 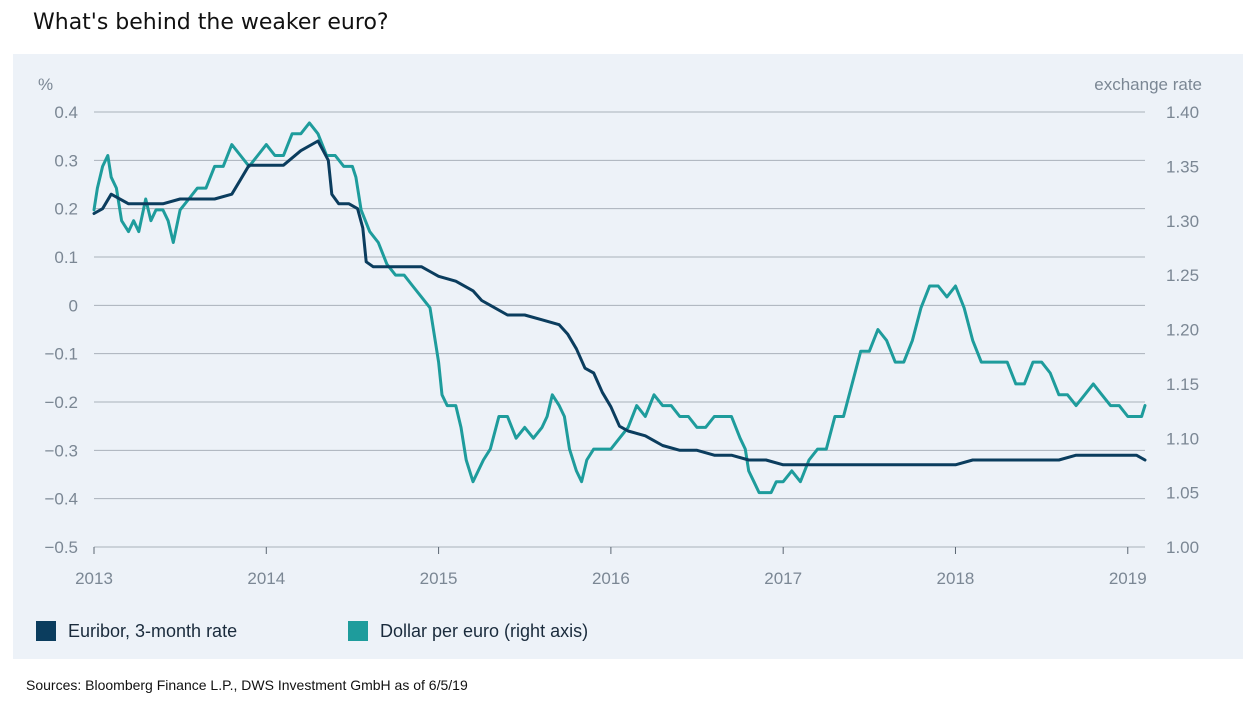 I want to click on left-tick-label-3: 0.1, so click(x=66, y=257).